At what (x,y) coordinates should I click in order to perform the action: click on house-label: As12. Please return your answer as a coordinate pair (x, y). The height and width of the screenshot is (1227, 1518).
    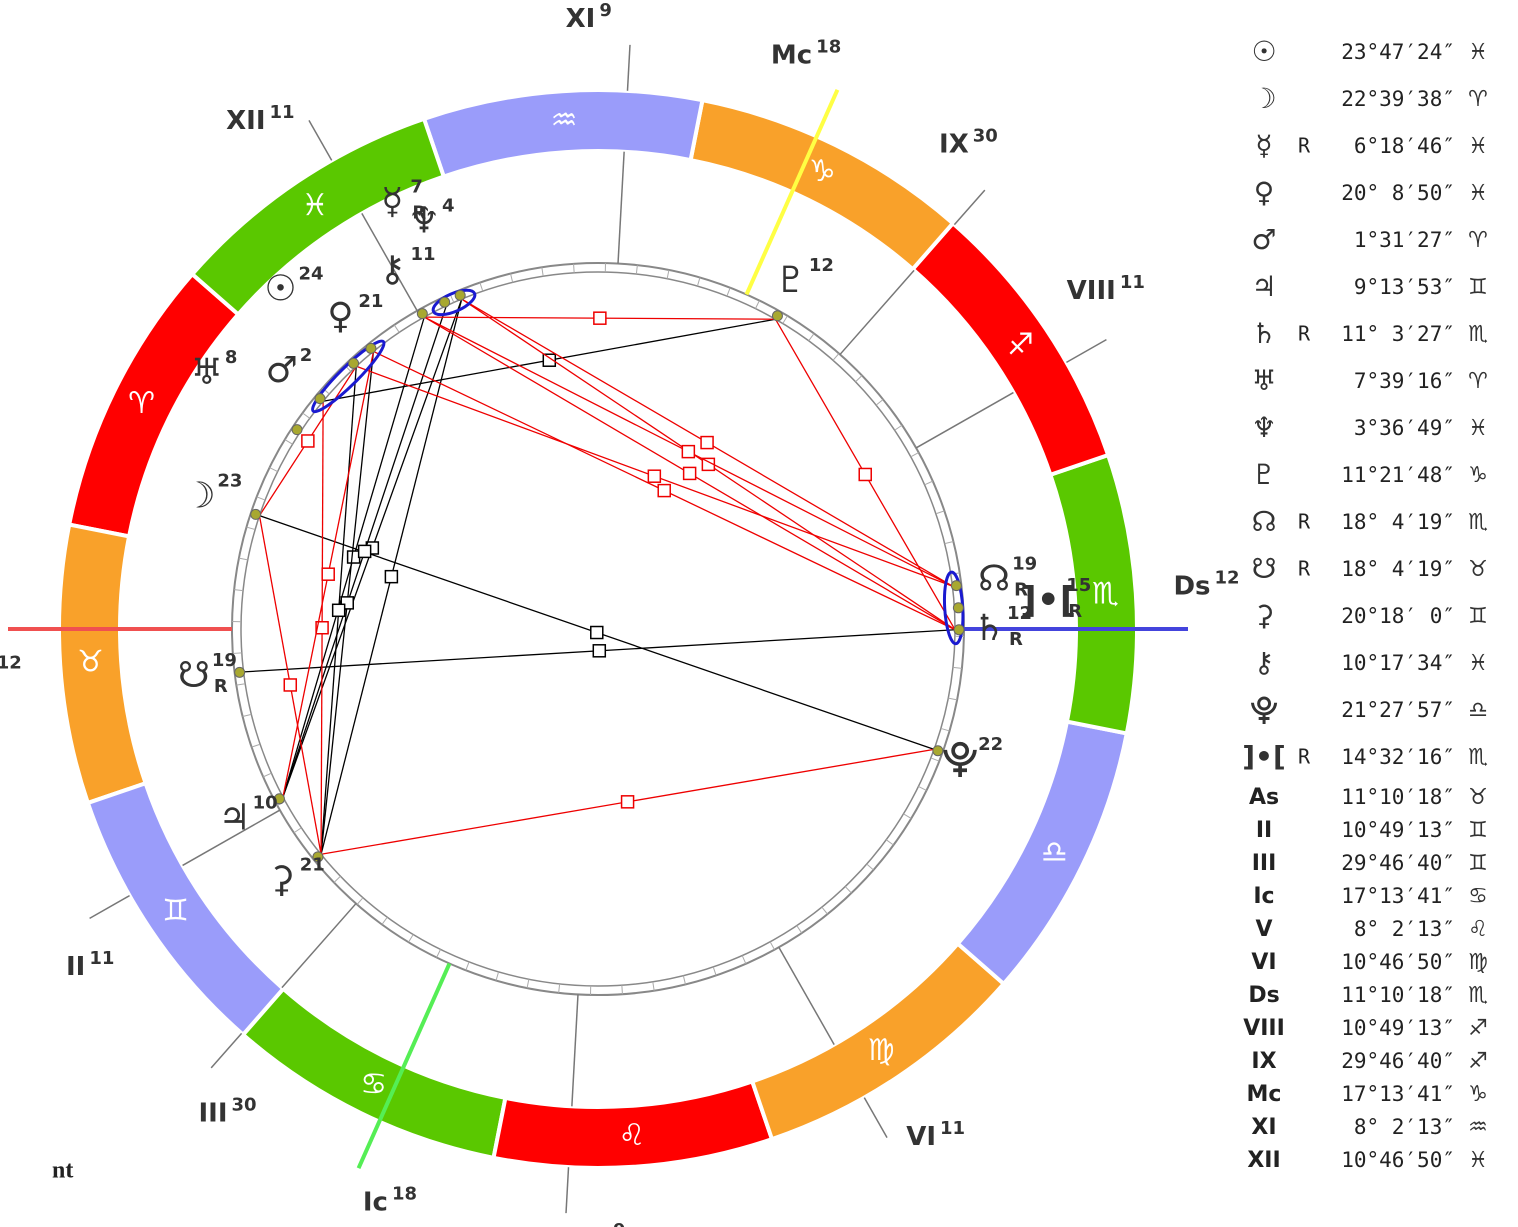
    Looking at the image, I should click on (11, 670).